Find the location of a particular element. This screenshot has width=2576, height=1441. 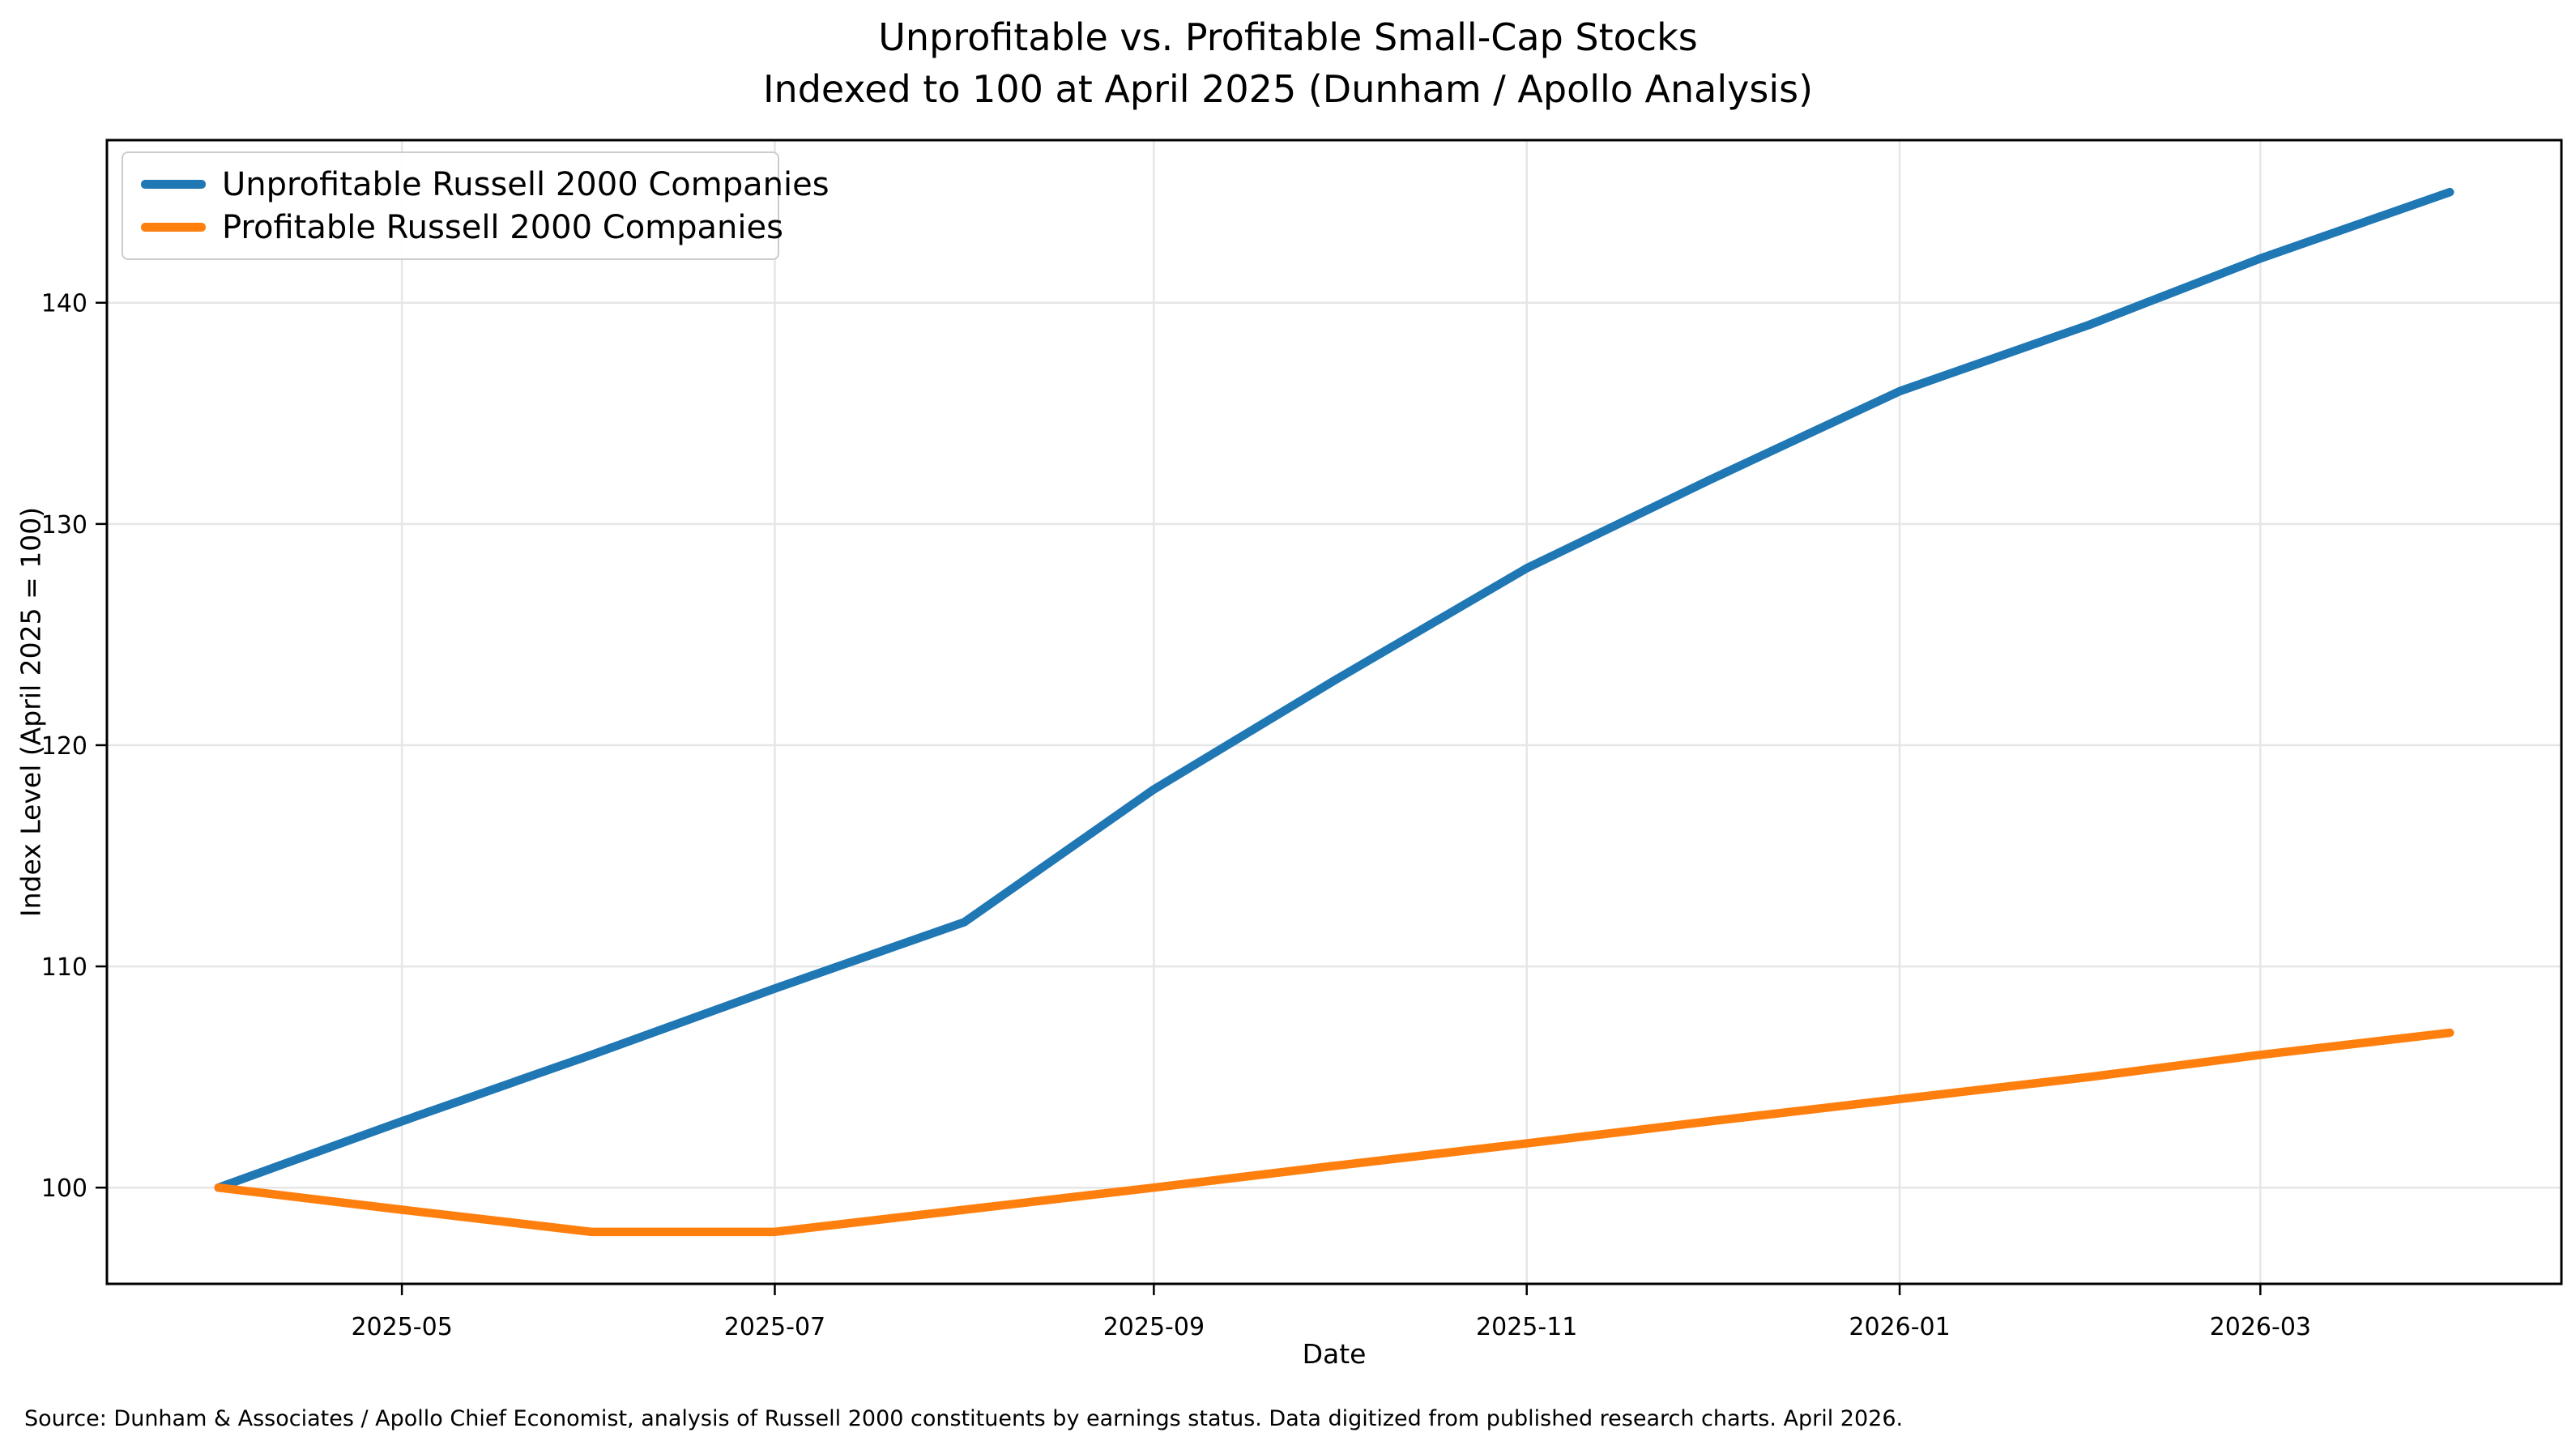

series-line-profitable is located at coordinates (1334, 1132).